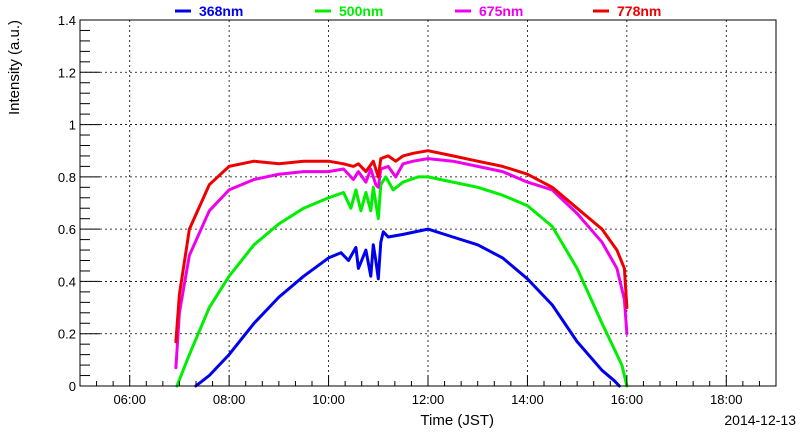  I want to click on y-axis-title: Intensity (a.u.), so click(14, 67).